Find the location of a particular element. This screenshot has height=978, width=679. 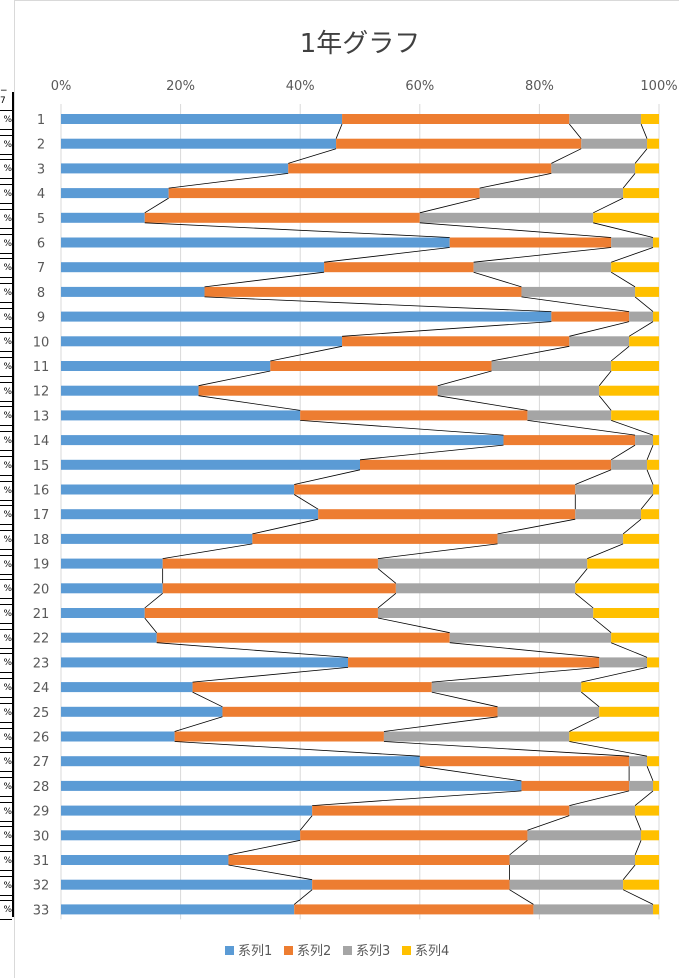

y-tick-label: 7 is located at coordinates (41, 268).